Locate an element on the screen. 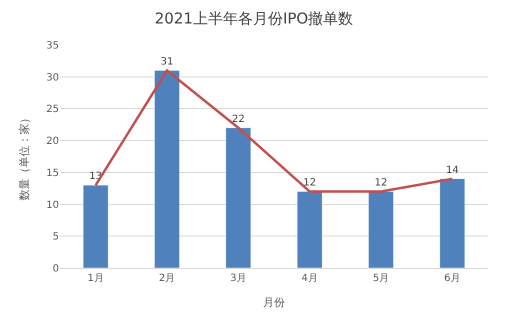  x-tick-label: 3月 is located at coordinates (238, 278).